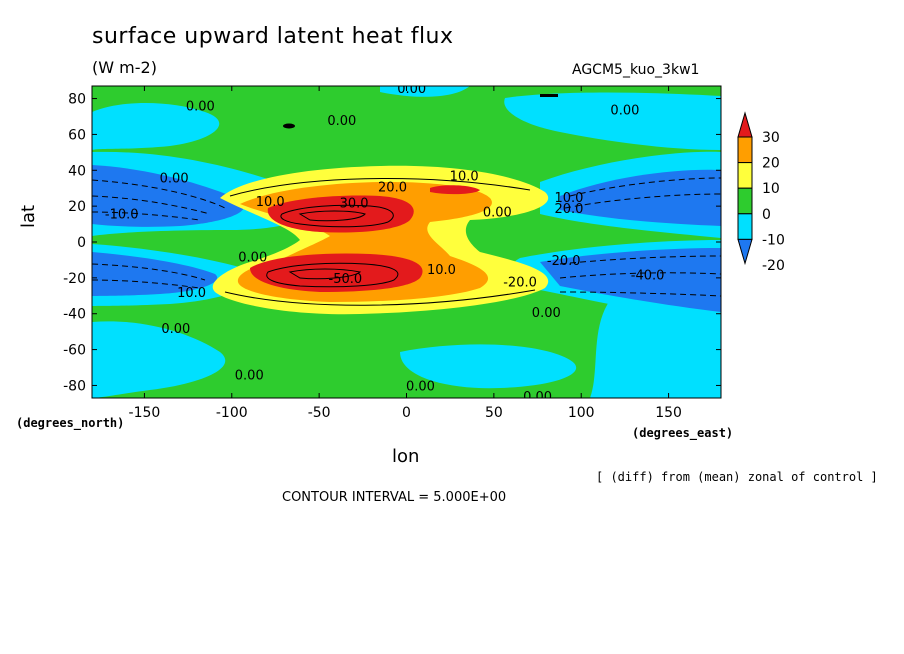 Image resolution: width=904 pixels, height=654 pixels. I want to click on black-spot, so click(289, 126).